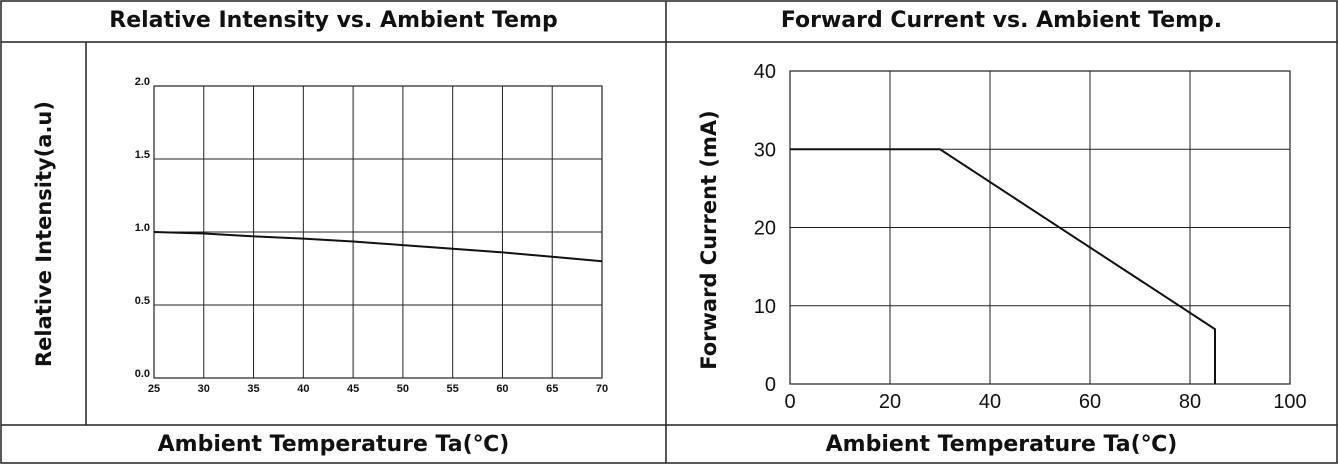  Describe the element at coordinates (353, 389) in the screenshot. I see `left-x-tick-label: 45` at that location.